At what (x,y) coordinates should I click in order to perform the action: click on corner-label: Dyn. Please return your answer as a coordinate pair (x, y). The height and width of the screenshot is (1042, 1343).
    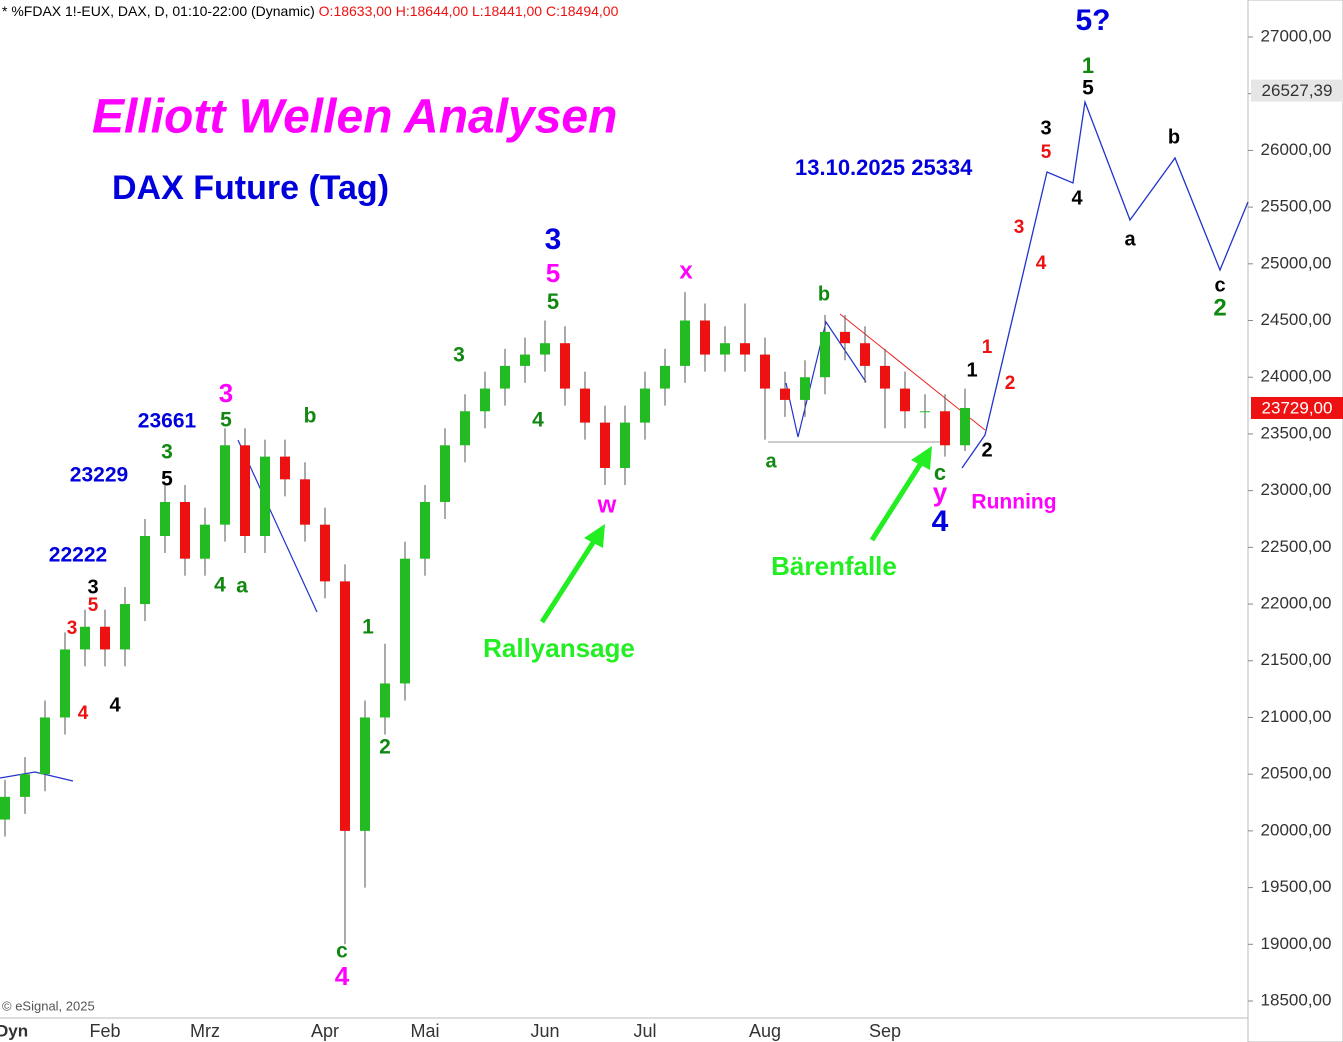
    Looking at the image, I should click on (14, 1030).